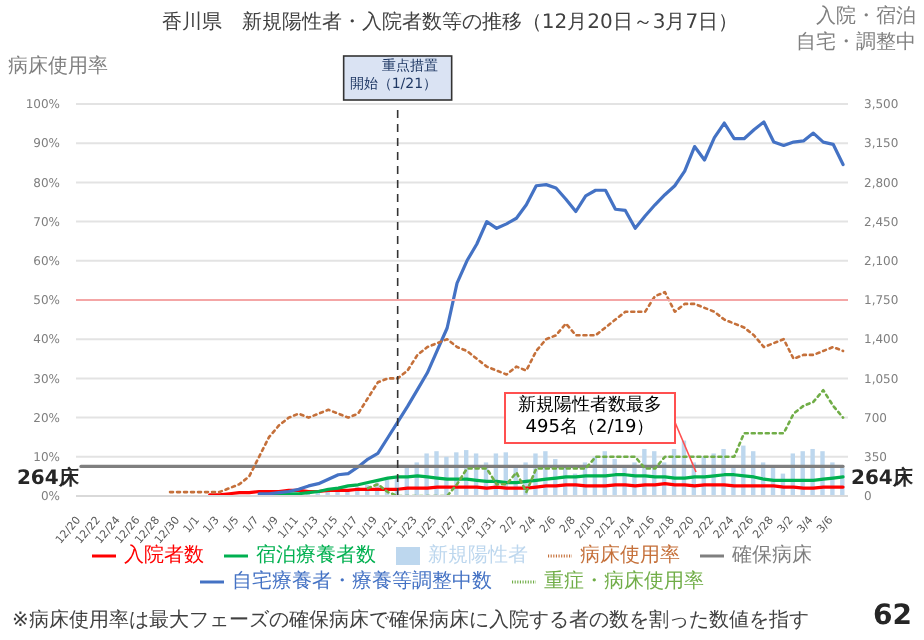 Image resolution: width=924 pixels, height=640 pixels. I want to click on y-axis-title: 病床使用率, so click(58, 66).